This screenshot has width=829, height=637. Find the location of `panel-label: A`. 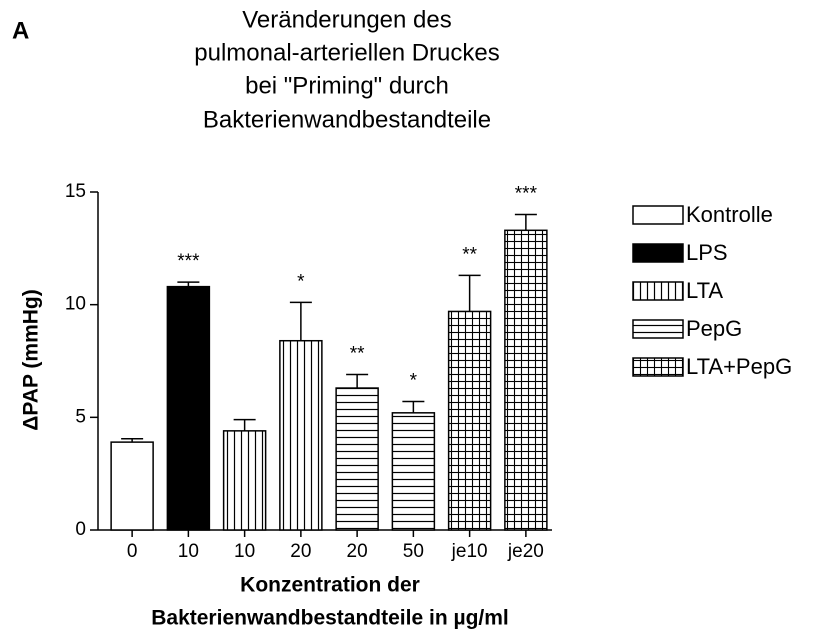

panel-label: A is located at coordinates (20, 30).